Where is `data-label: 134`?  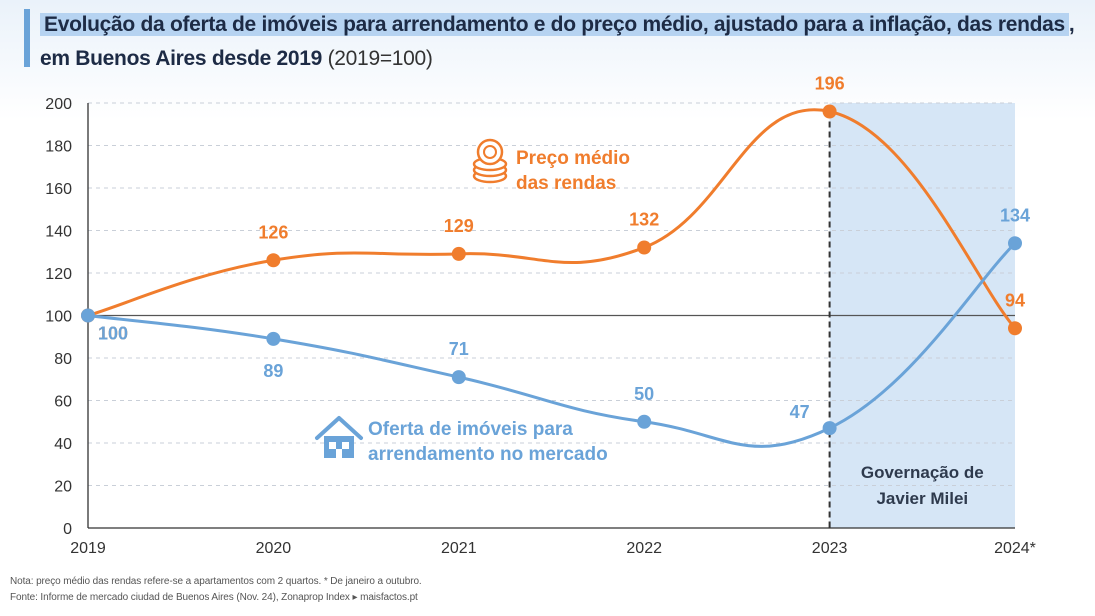
data-label: 134 is located at coordinates (1015, 215).